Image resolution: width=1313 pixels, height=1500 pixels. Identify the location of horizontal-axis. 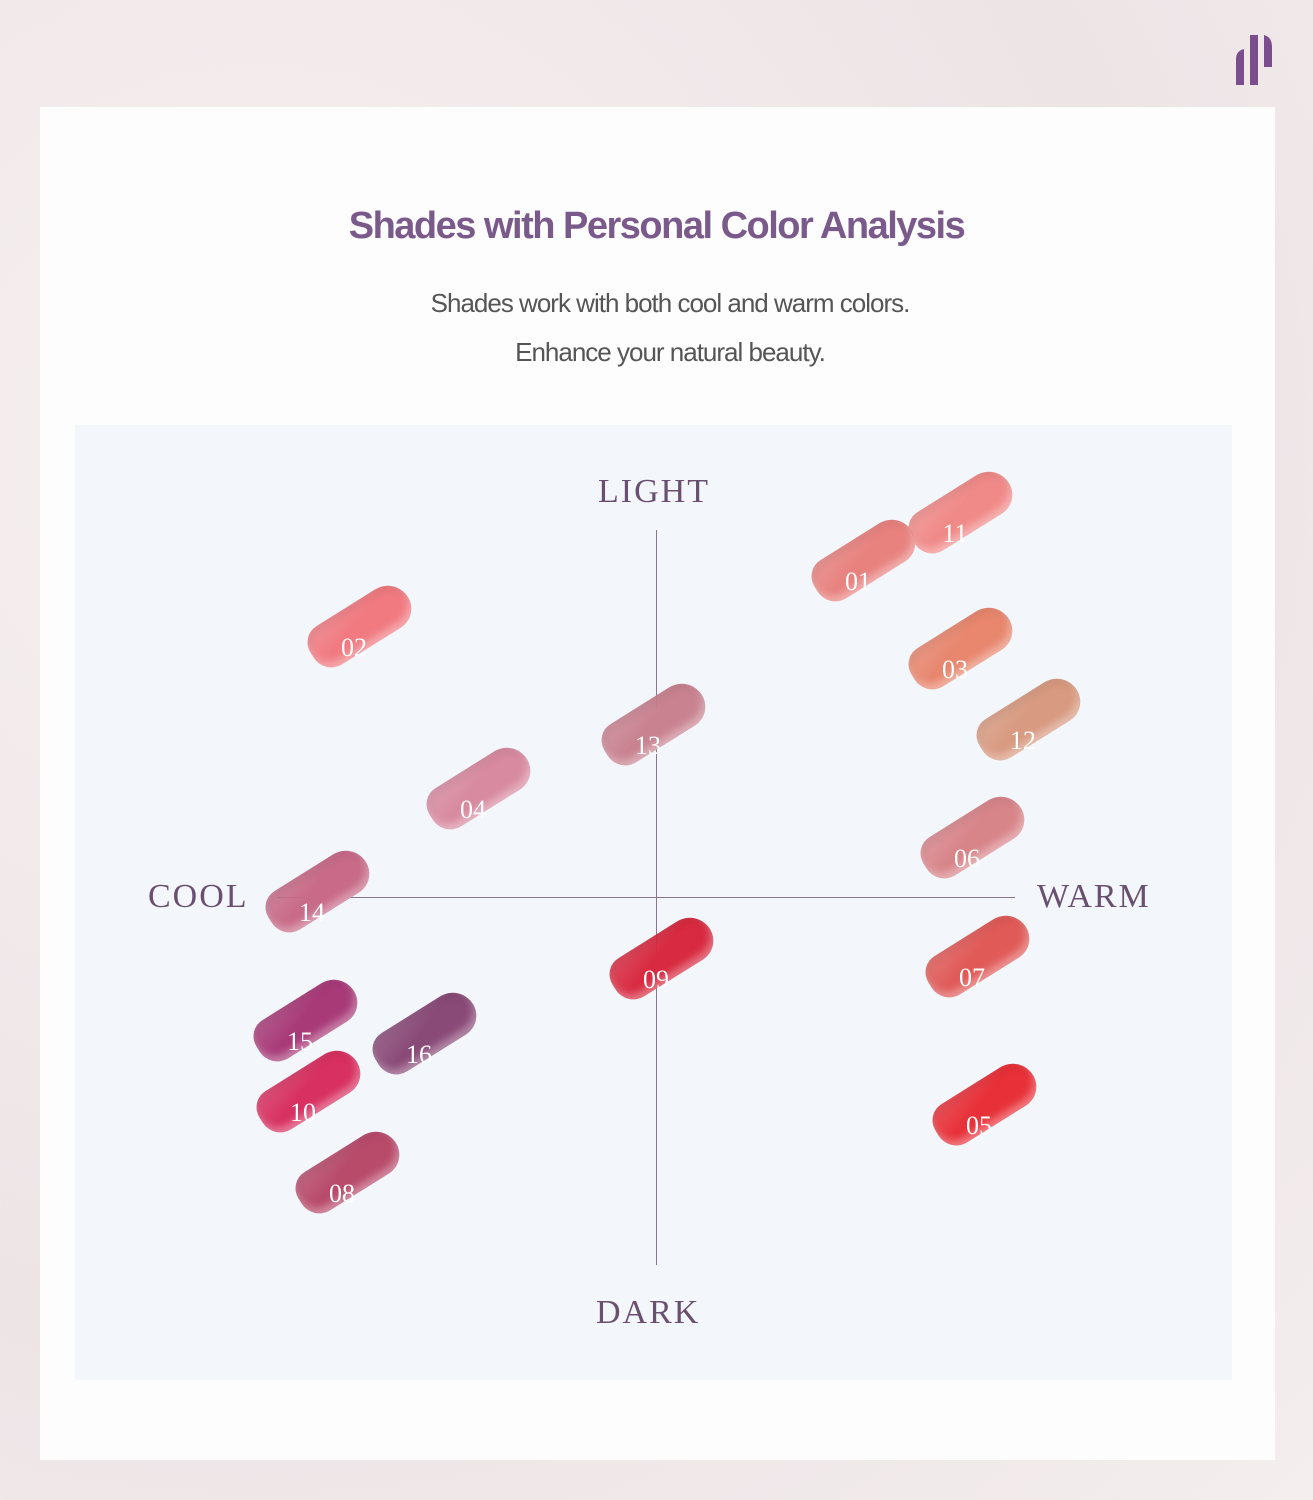
(646, 897).